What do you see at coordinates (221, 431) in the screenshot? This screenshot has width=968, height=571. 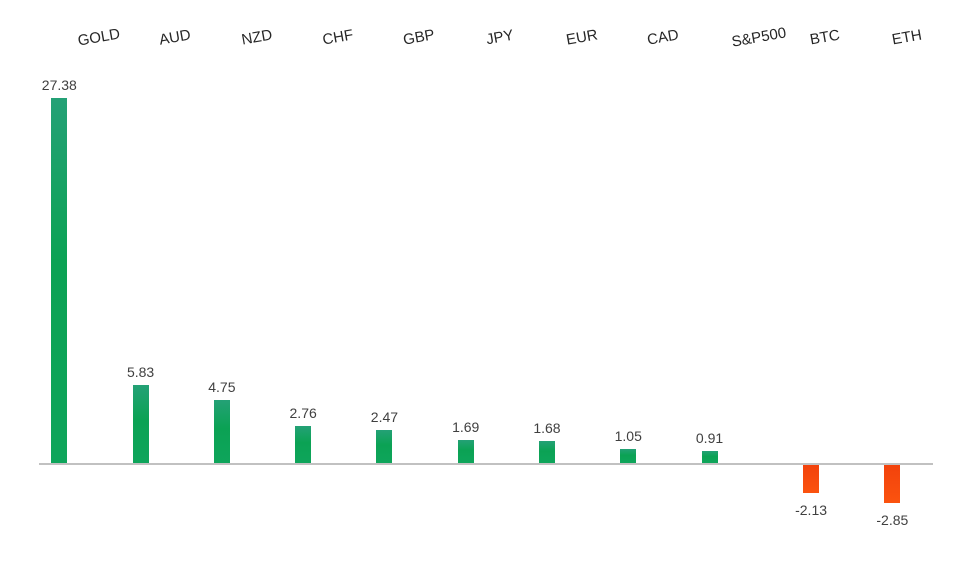 I see `bar-nzd` at bounding box center [221, 431].